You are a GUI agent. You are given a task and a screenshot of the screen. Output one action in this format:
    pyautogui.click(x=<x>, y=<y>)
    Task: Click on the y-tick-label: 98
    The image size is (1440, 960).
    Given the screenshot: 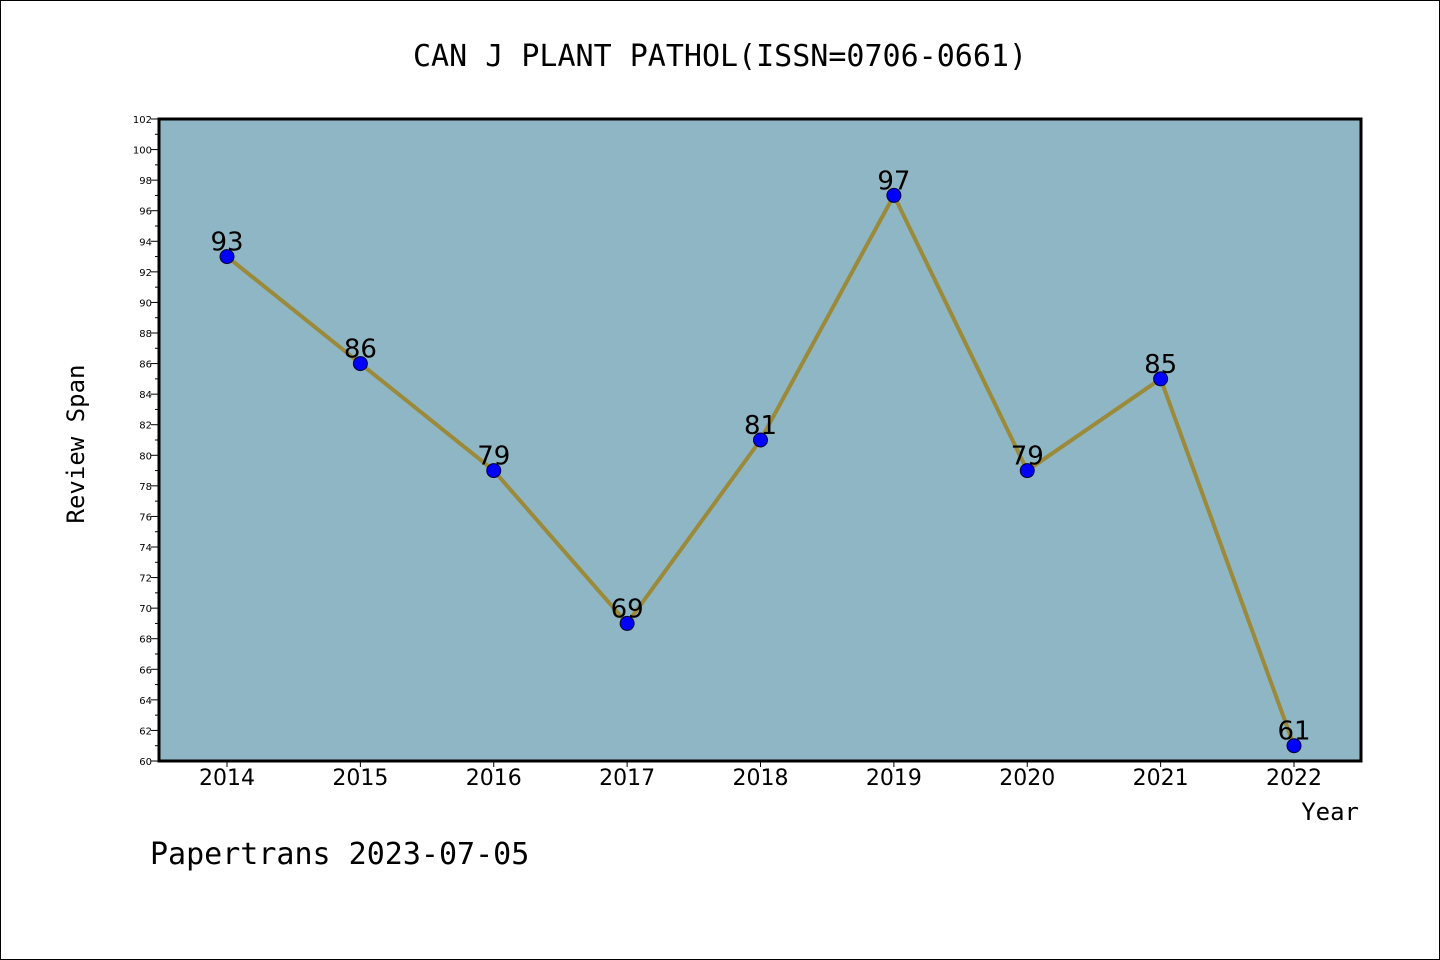 What is the action you would take?
    pyautogui.click(x=145, y=181)
    